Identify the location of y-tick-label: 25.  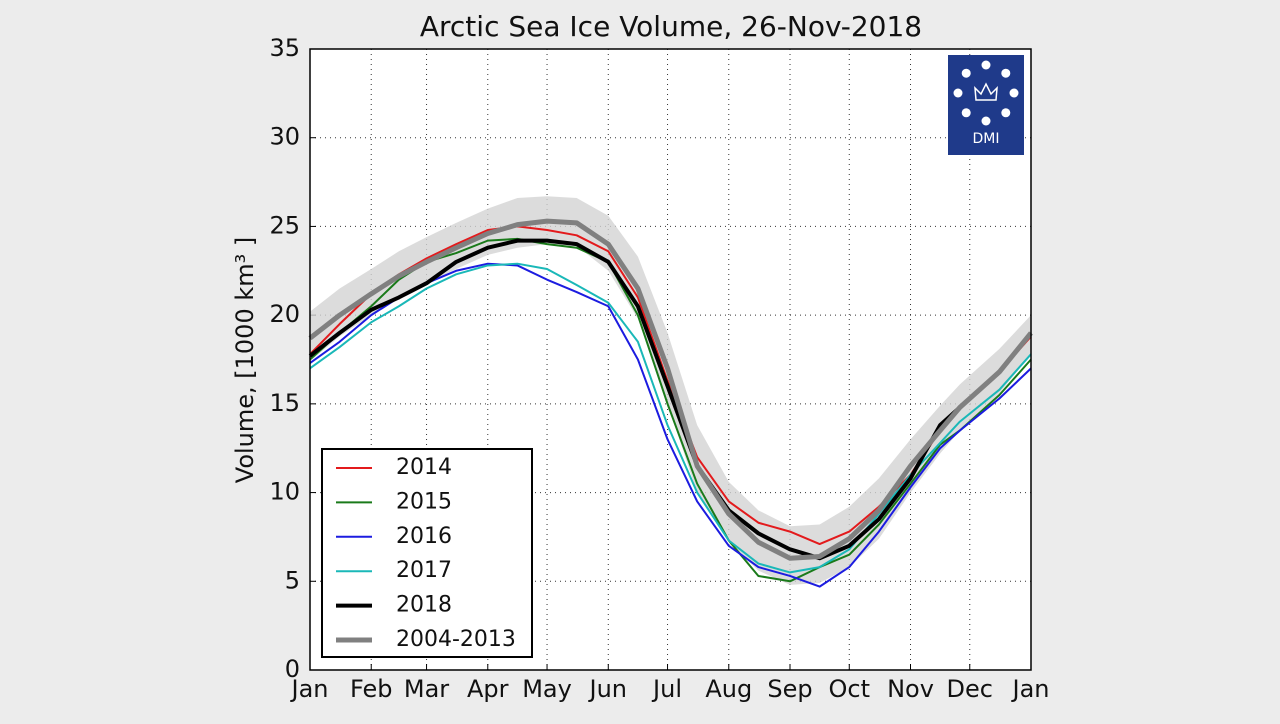
(284, 225).